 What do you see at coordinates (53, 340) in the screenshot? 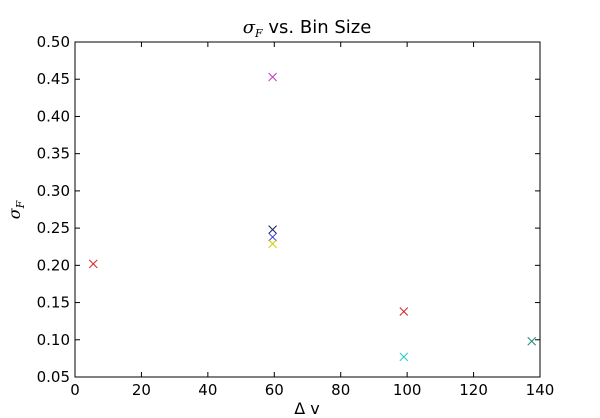
I see `y-tick-label: 0.10` at bounding box center [53, 340].